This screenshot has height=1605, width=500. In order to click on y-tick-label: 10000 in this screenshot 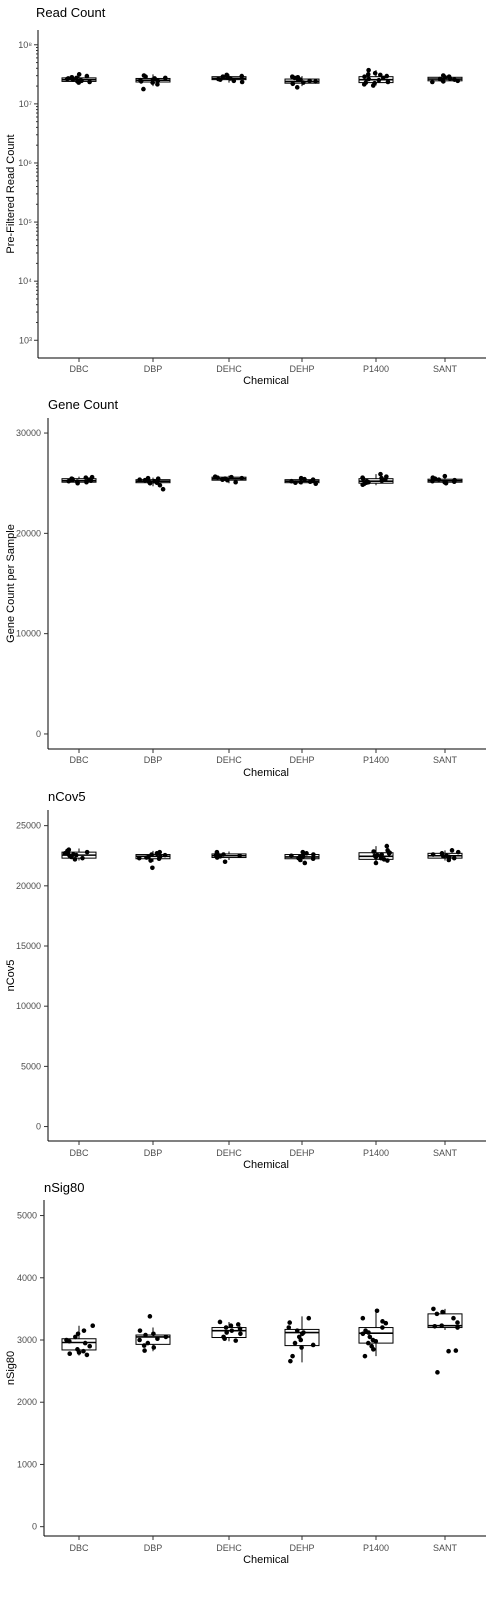, I will do `click(28, 1006)`.